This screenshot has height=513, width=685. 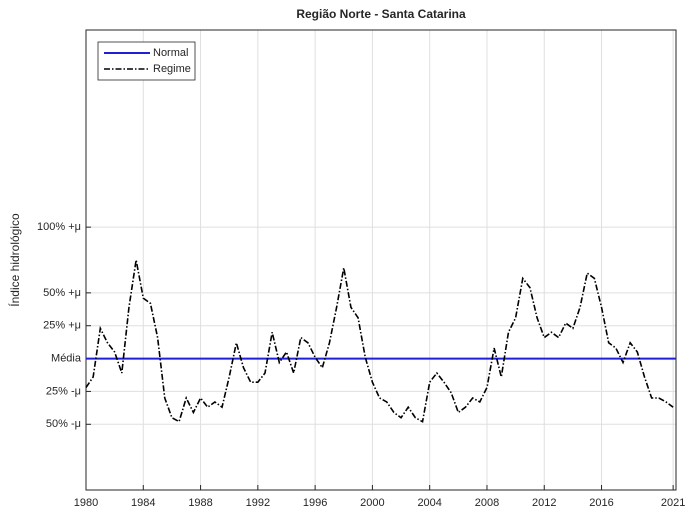 I want to click on y-axis-label: Índice hidrológico, so click(x=14, y=260).